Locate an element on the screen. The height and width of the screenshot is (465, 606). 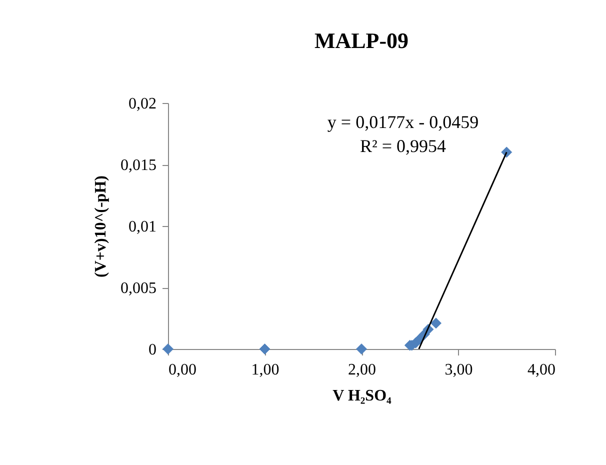
y-tick-label: 0,02 is located at coordinates (142, 104).